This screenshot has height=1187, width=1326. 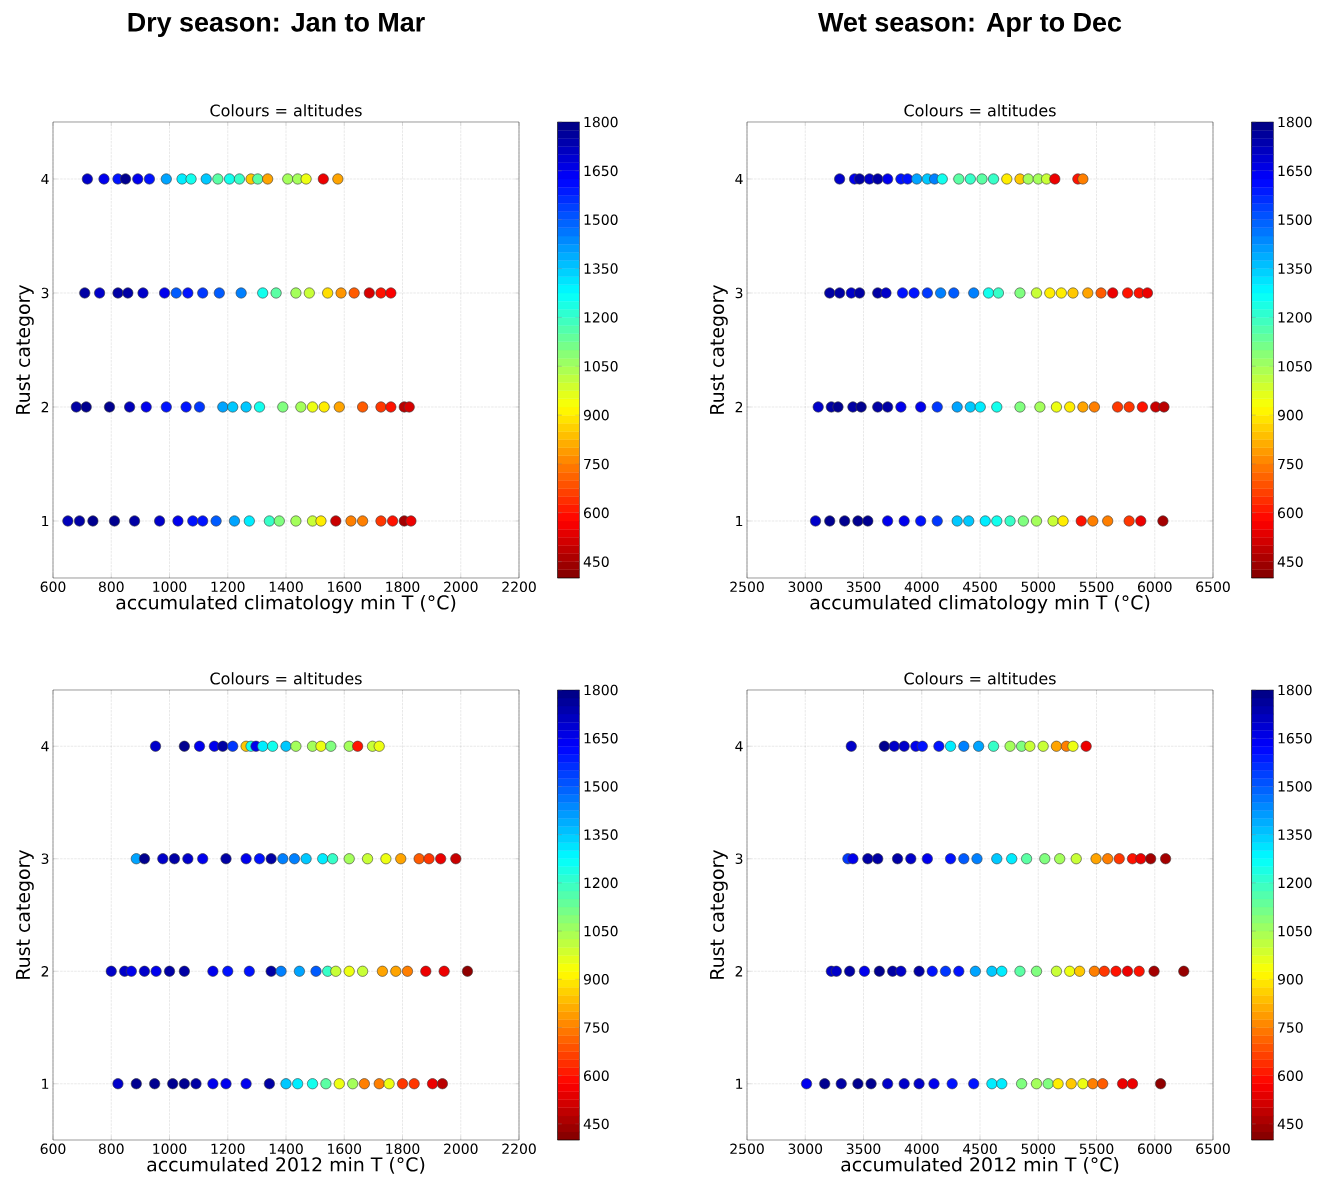 What do you see at coordinates (970, 25) in the screenshot?
I see `chart-title: Wet season: Apr to Dec` at bounding box center [970, 25].